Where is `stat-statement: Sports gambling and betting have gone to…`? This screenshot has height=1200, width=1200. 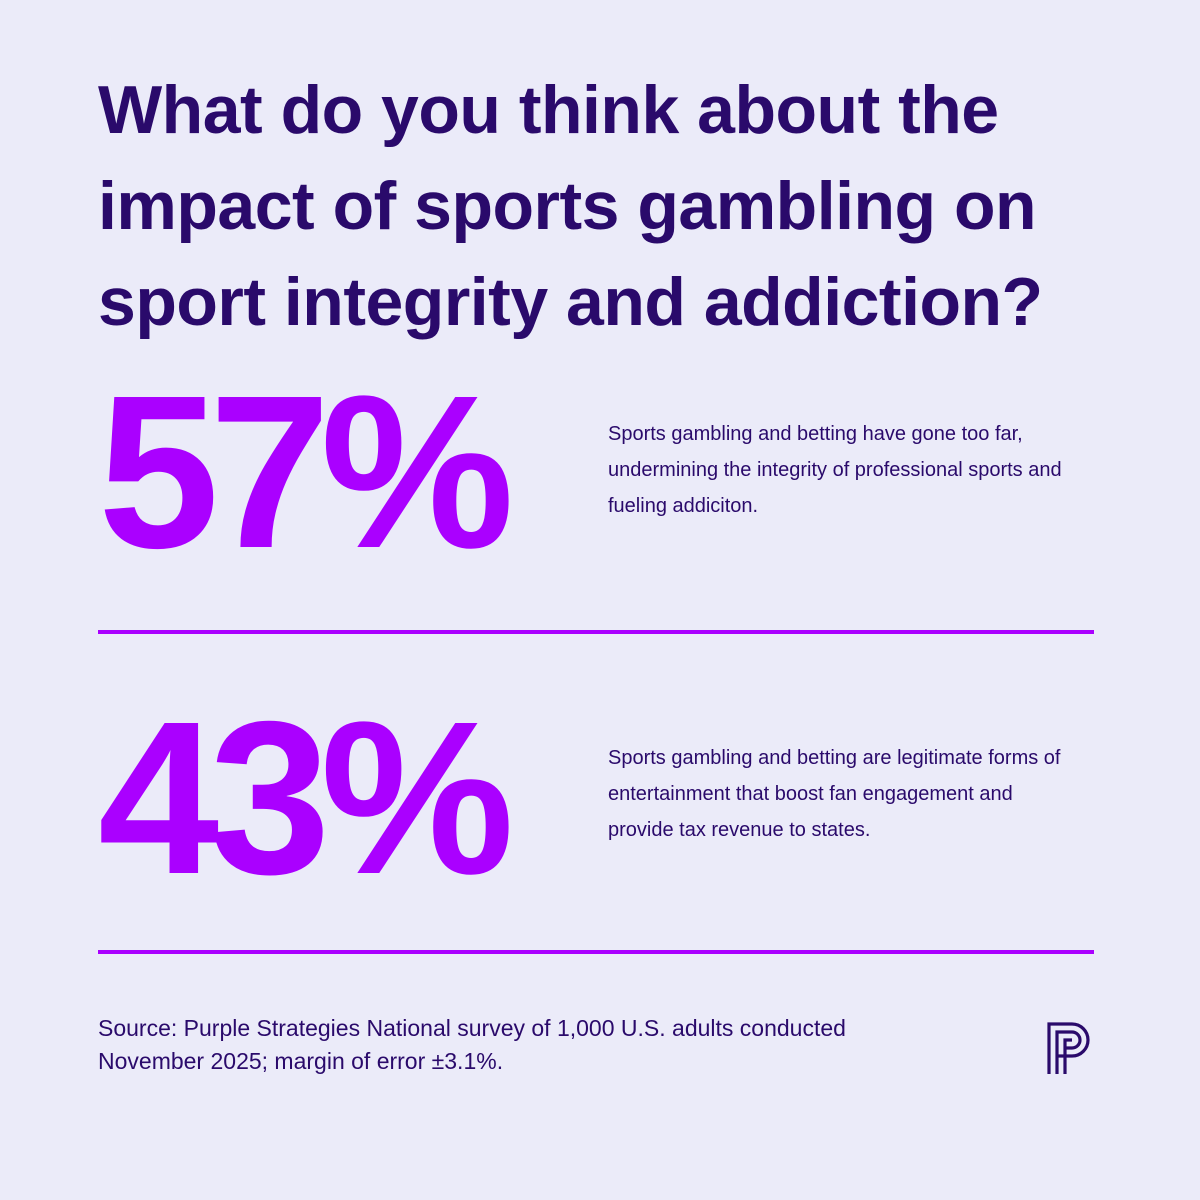
stat-statement: Sports gambling and betting have gone to… is located at coordinates (835, 470).